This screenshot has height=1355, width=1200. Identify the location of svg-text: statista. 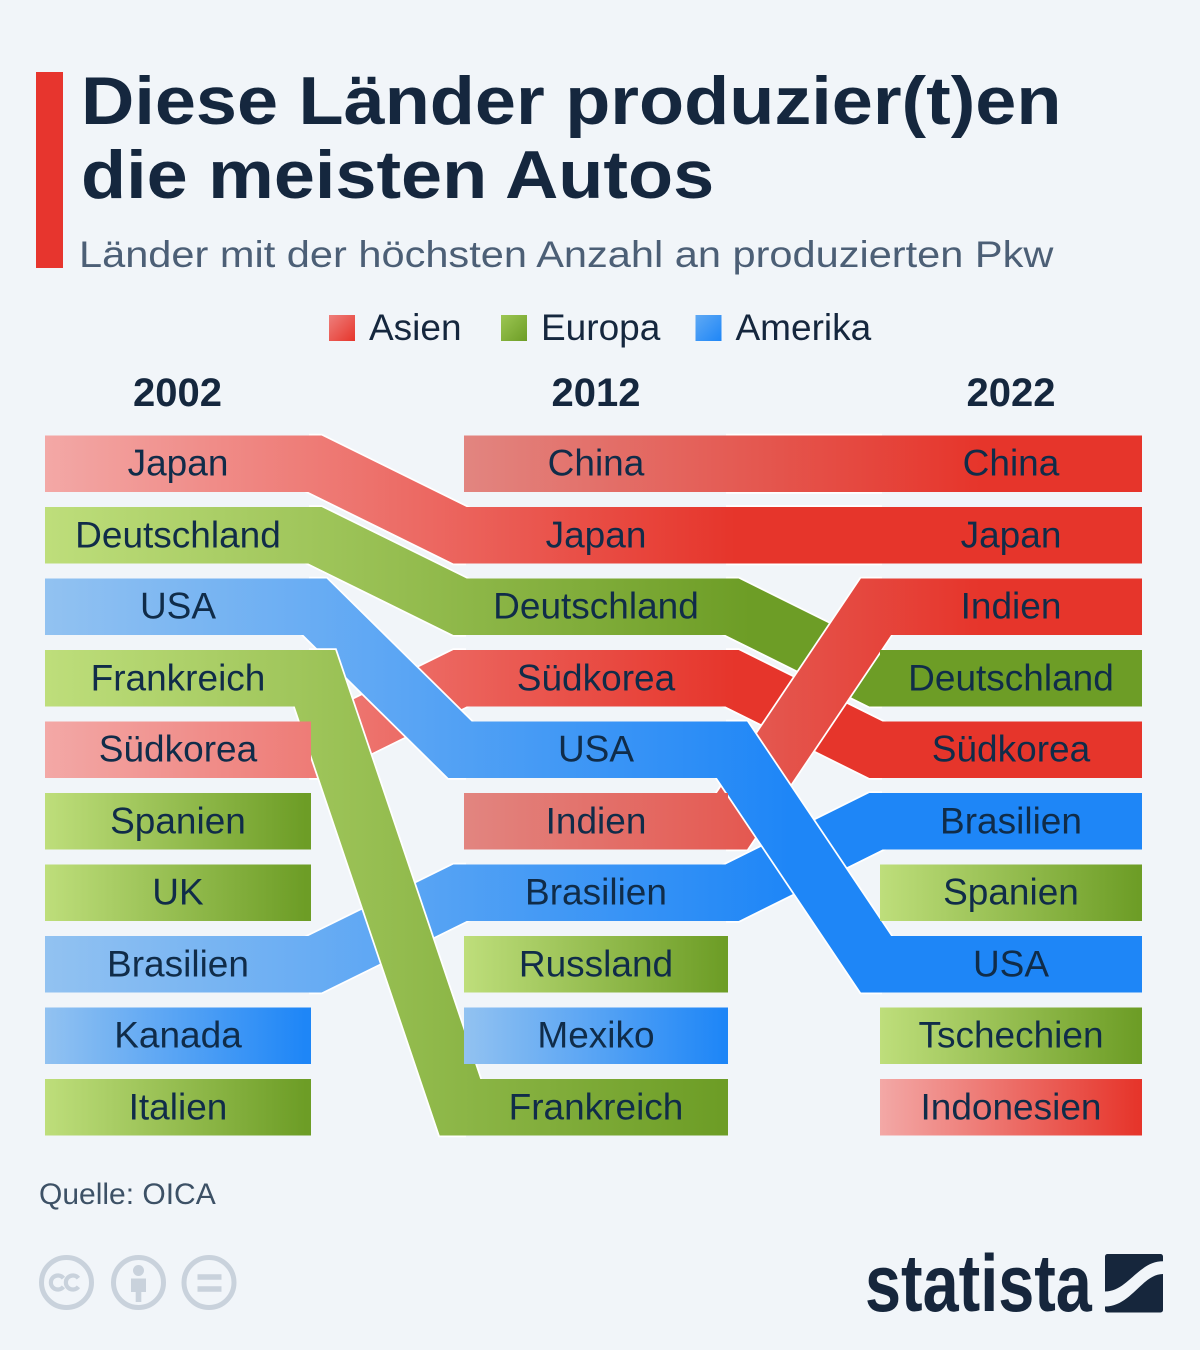
(979, 1283).